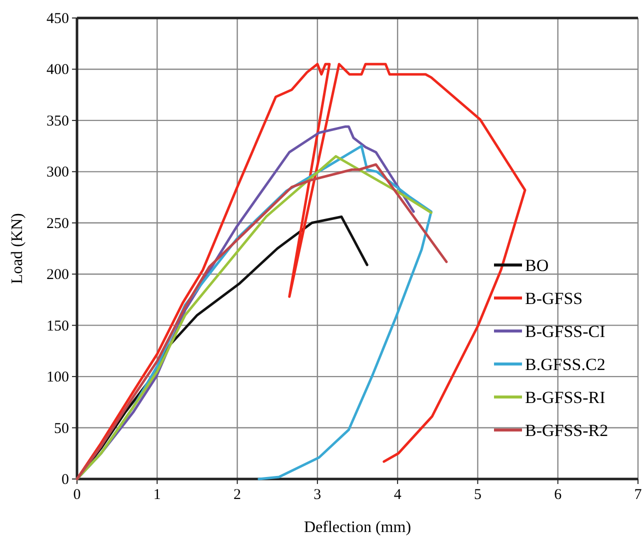 Image resolution: width=644 pixels, height=544 pixels. I want to click on y-tick-label: 50, so click(61, 428).